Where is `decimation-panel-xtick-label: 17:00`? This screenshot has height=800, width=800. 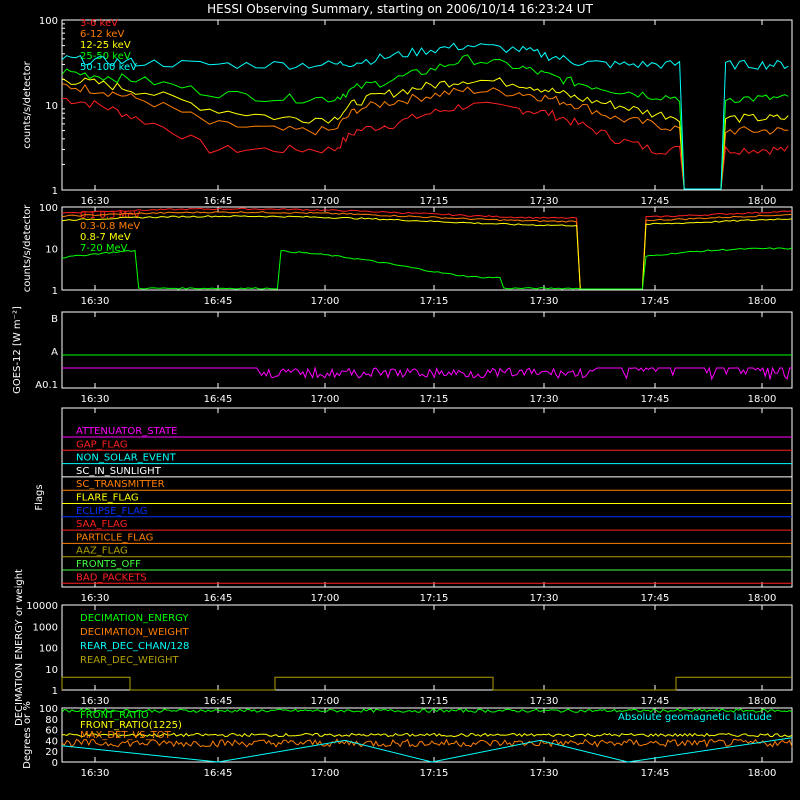 decimation-panel-xtick-label: 17:00 is located at coordinates (325, 701).